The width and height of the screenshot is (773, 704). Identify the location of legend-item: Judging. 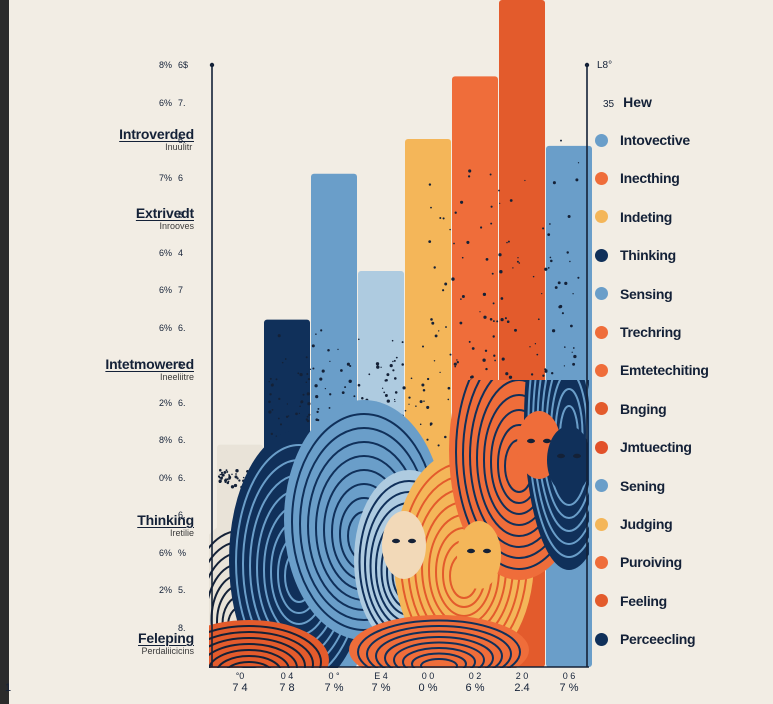
(634, 524).